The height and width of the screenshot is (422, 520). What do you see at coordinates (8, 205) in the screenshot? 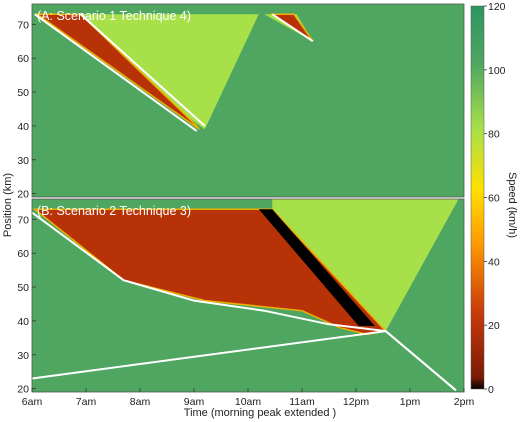
I see `y-axis-label: Position (km)` at bounding box center [8, 205].